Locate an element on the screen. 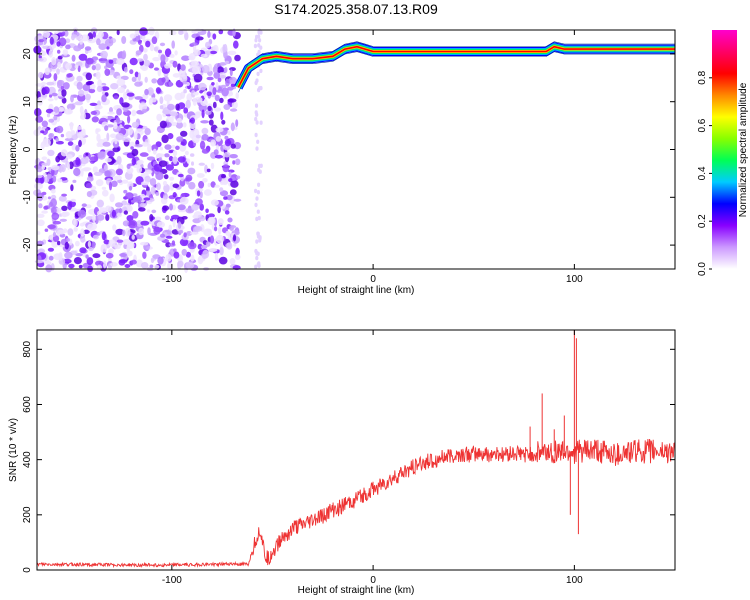 The height and width of the screenshot is (600, 750). y-tick-label: 0 is located at coordinates (27, 149).